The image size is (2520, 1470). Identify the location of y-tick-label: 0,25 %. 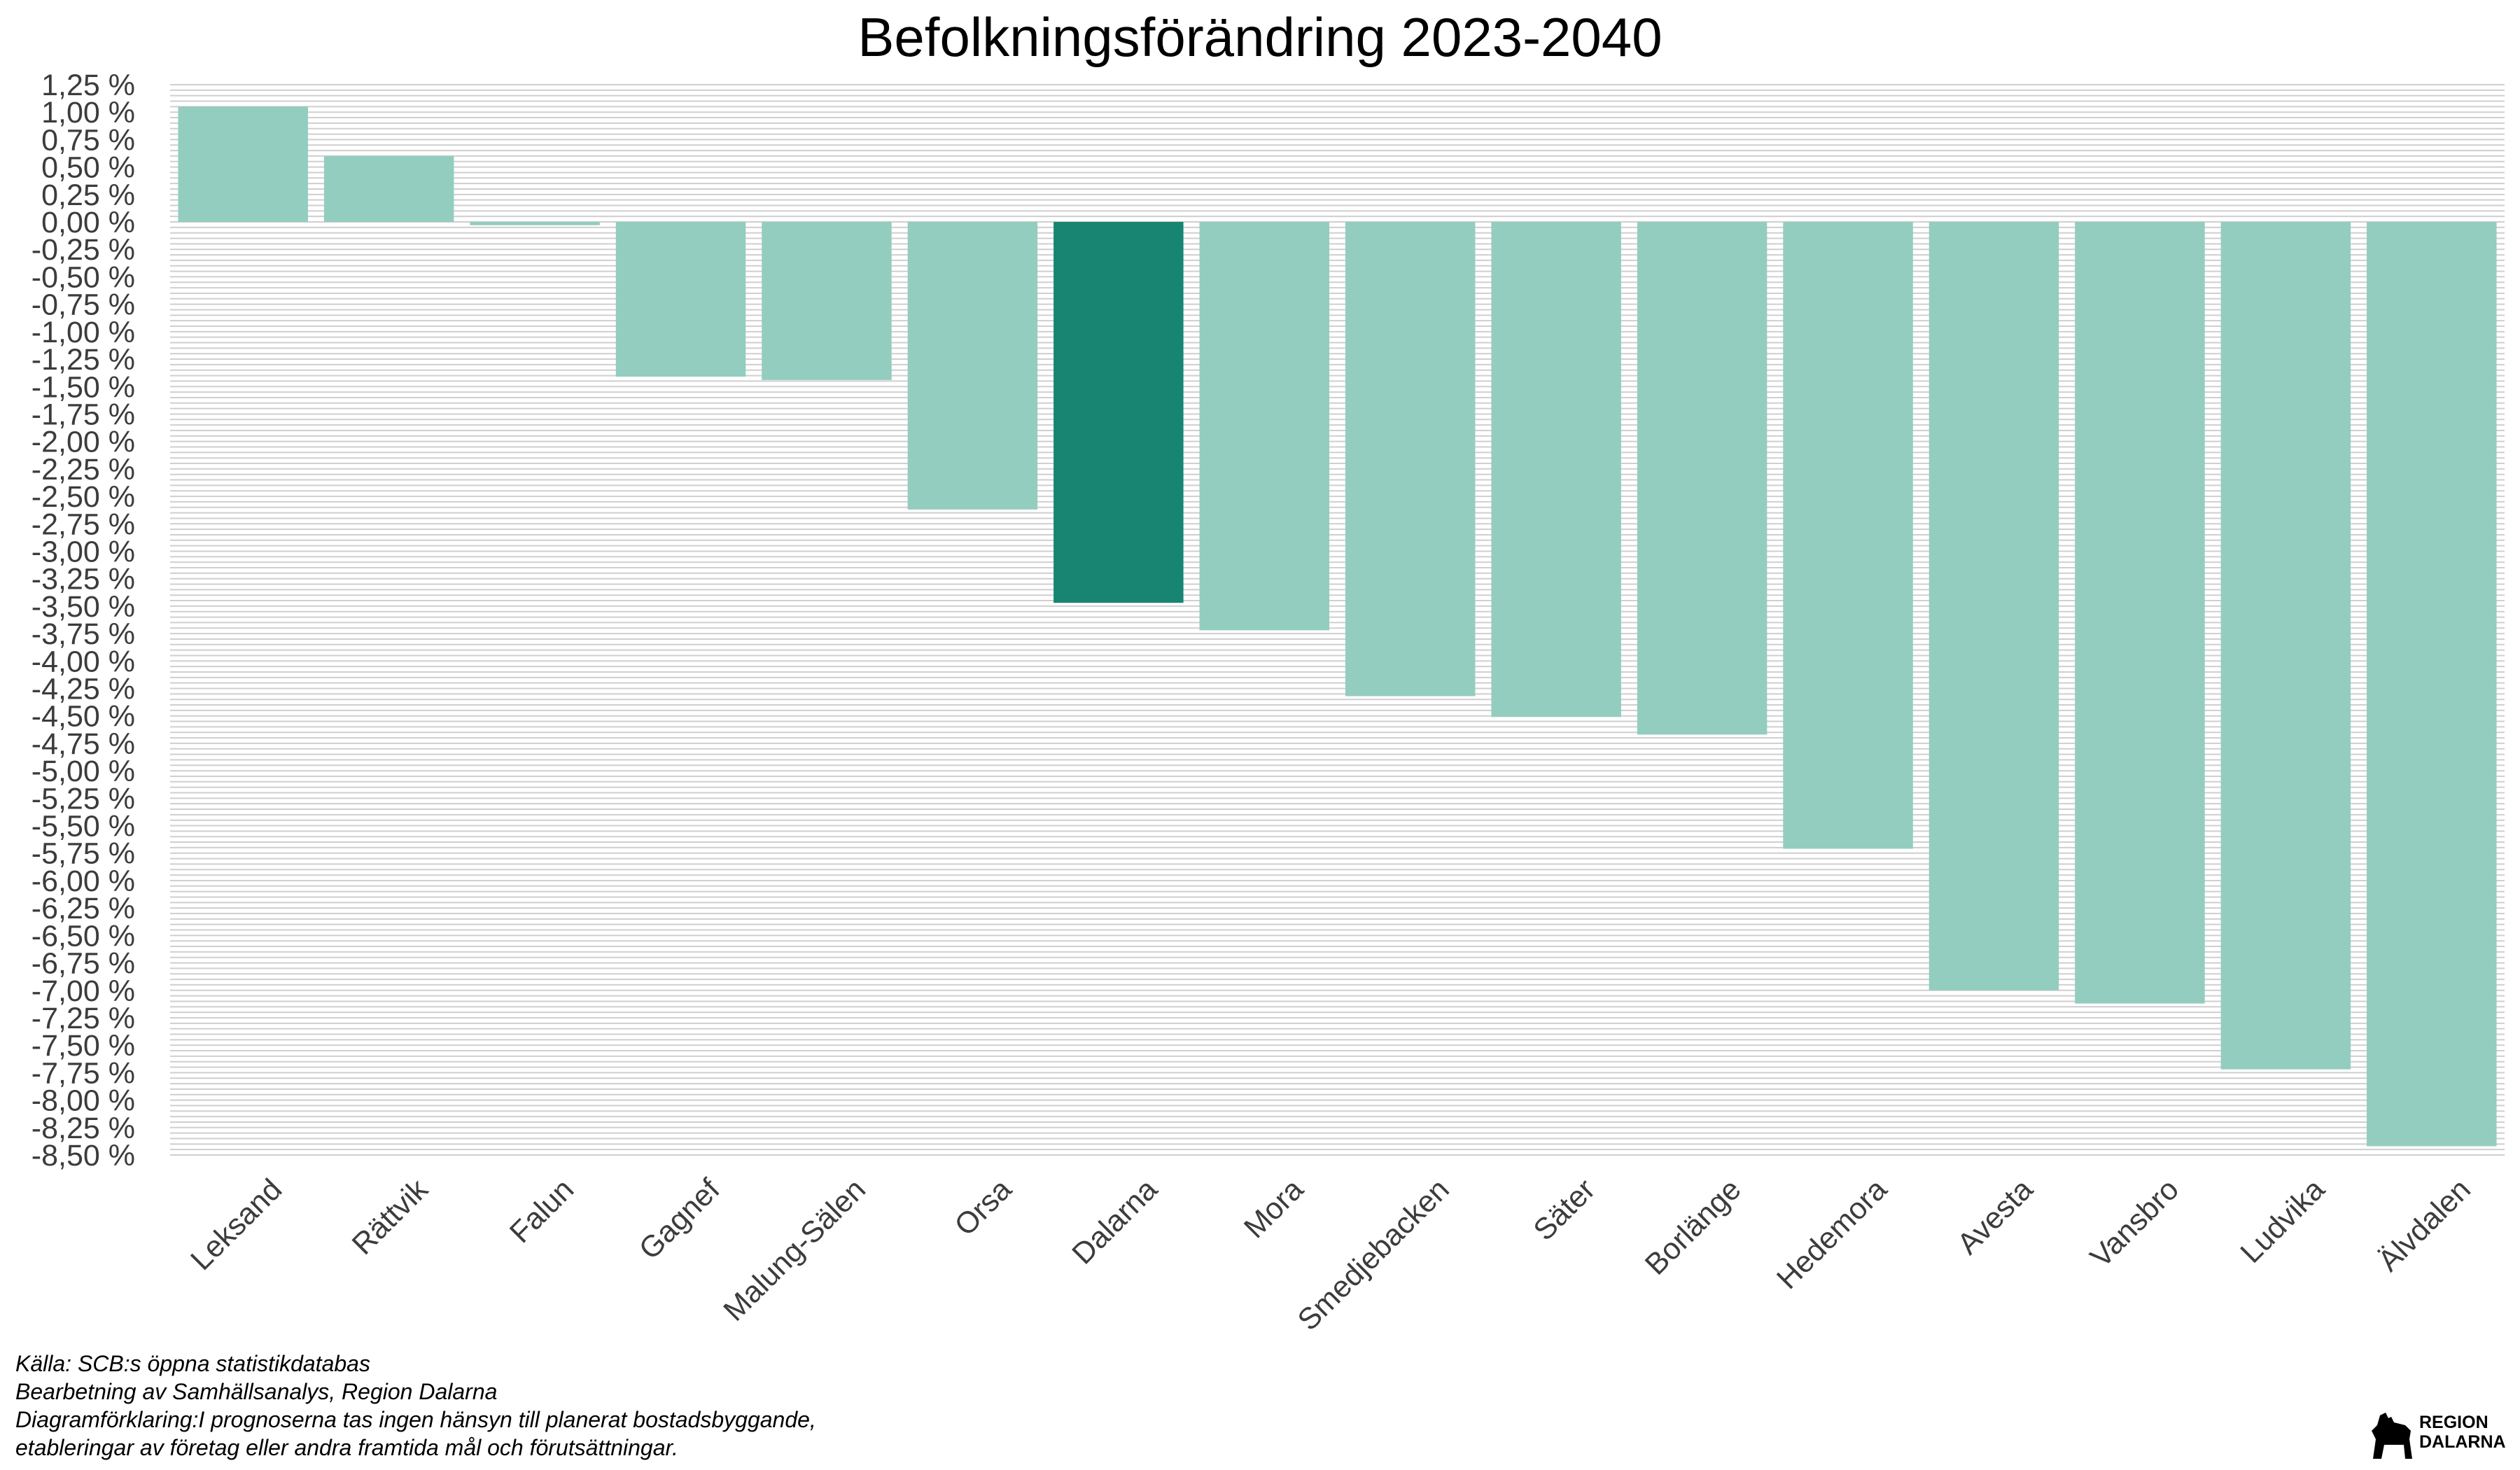
(88, 195).